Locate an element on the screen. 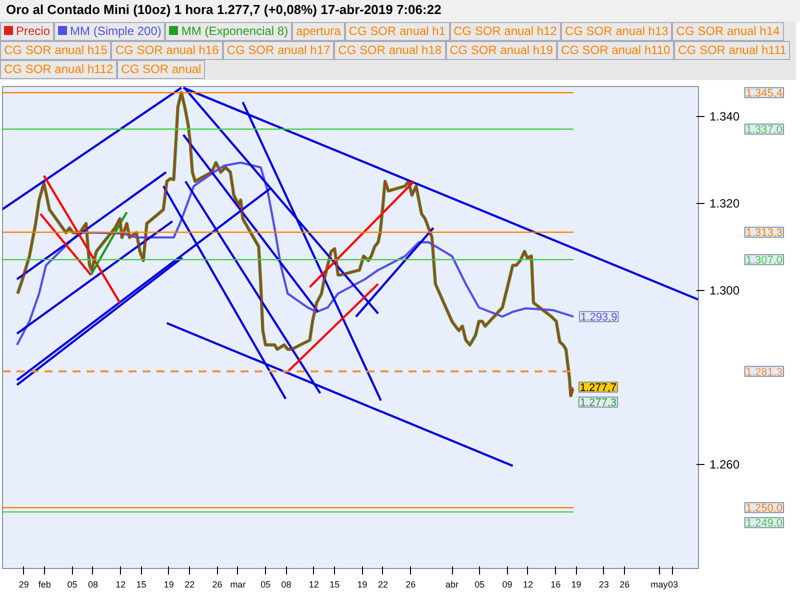 This screenshot has height=600, width=800. y-tick-label: 1.300 is located at coordinates (725, 291).